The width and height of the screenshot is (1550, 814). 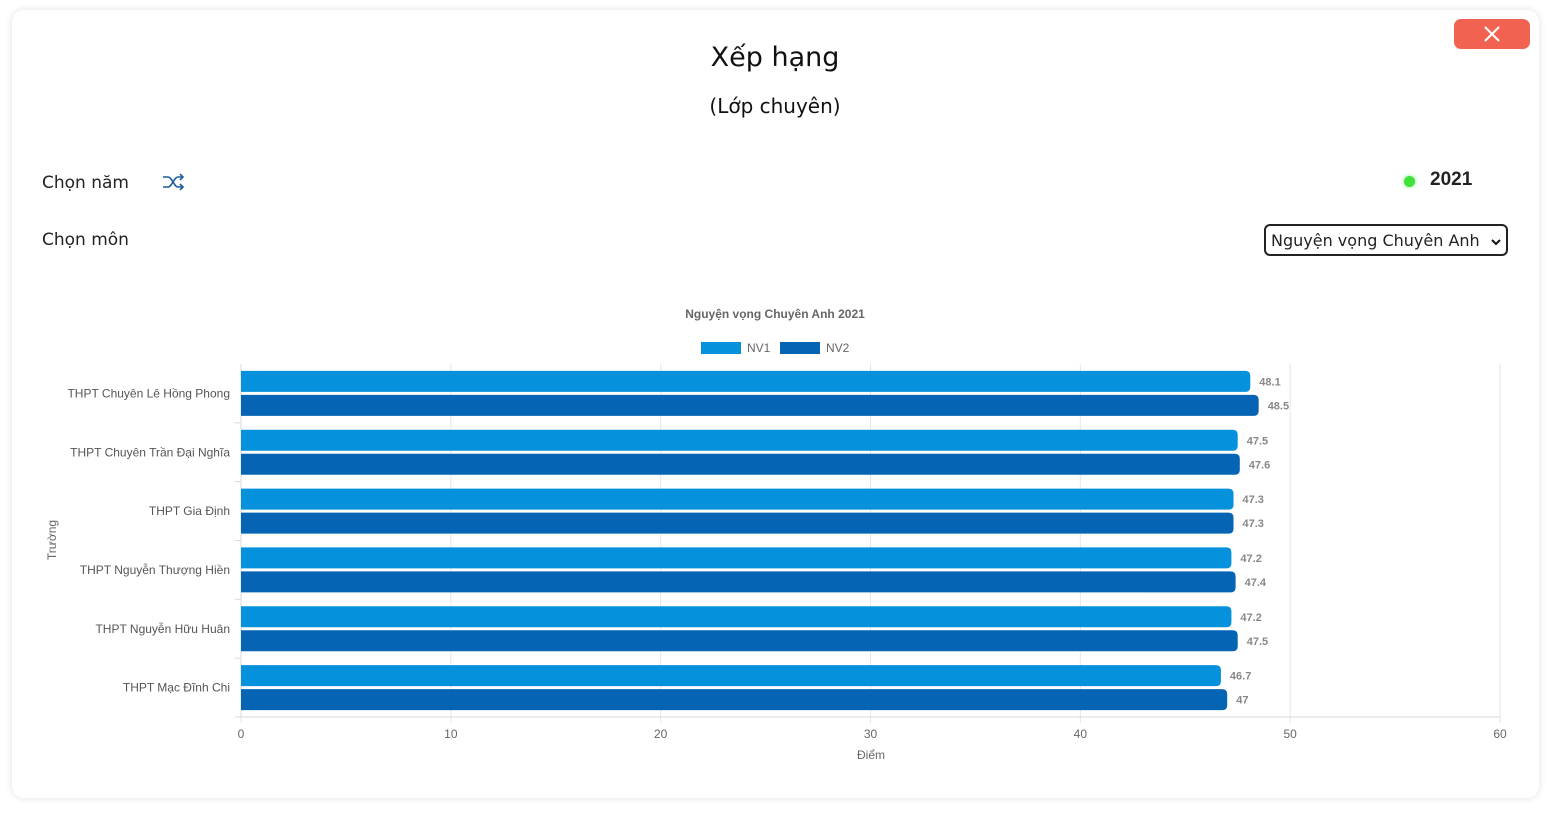 What do you see at coordinates (871, 755) in the screenshot?
I see `x-axis-title: Điểm` at bounding box center [871, 755].